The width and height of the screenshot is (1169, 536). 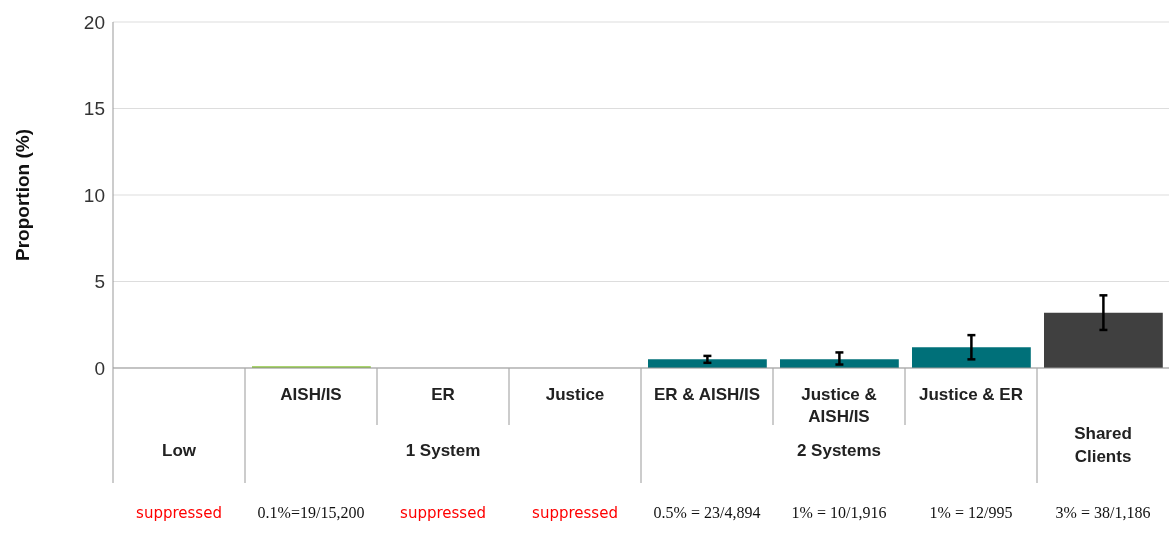 I want to click on data-label: 1% = 12/995, so click(x=971, y=512).